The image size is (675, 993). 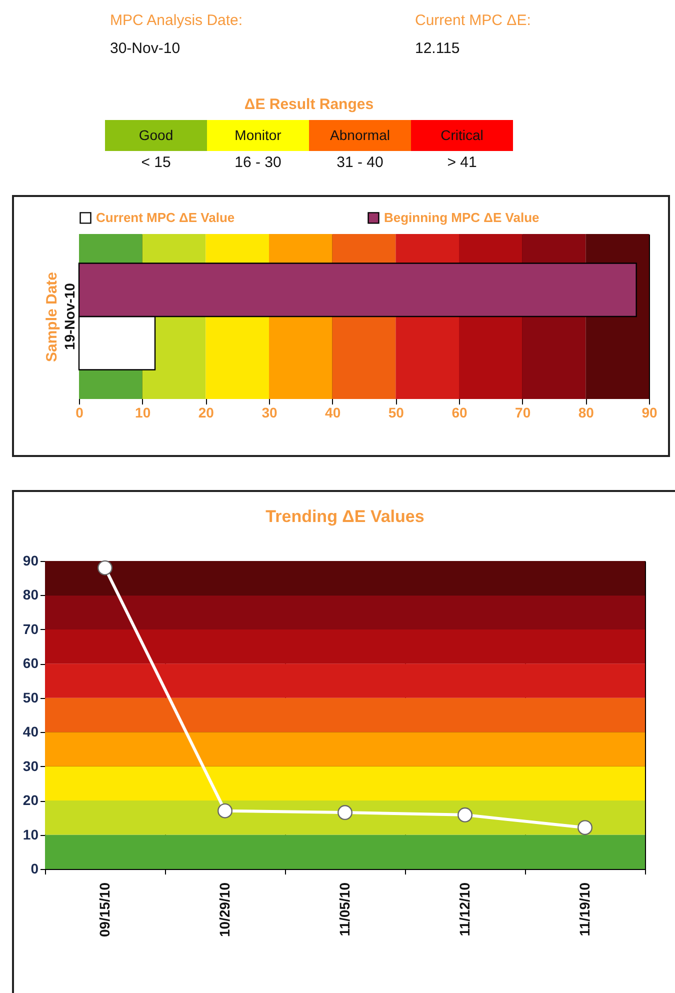 What do you see at coordinates (206, 412) in the screenshot?
I see `x-tick-label: 20` at bounding box center [206, 412].